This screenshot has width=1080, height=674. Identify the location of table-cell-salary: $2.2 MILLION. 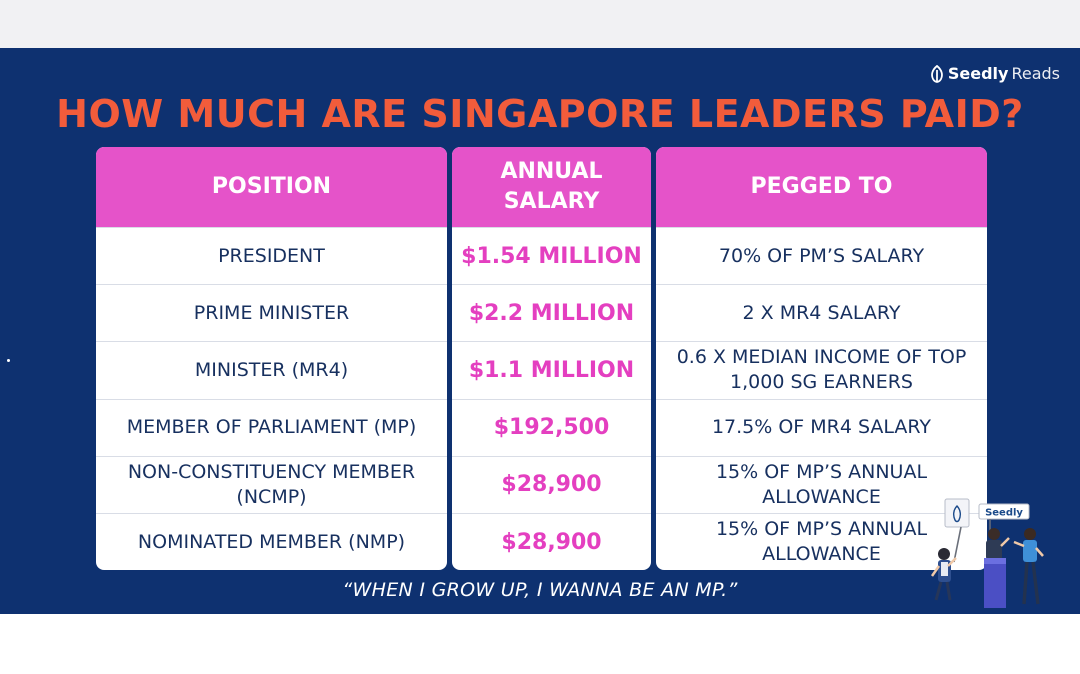
(551, 312).